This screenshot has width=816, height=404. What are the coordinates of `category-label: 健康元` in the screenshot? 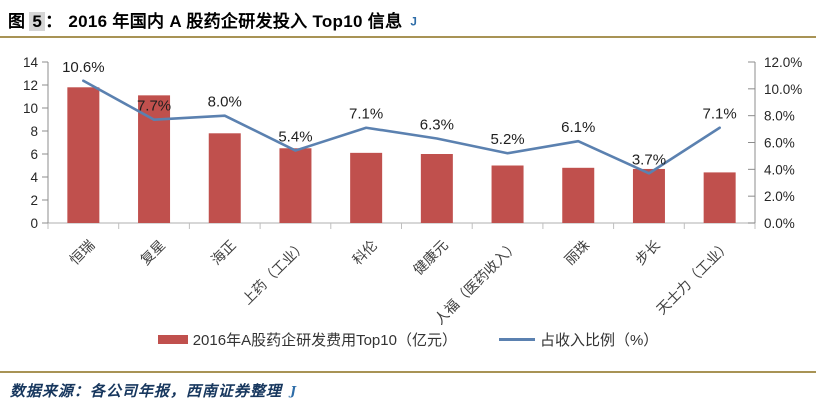 It's located at (430, 257).